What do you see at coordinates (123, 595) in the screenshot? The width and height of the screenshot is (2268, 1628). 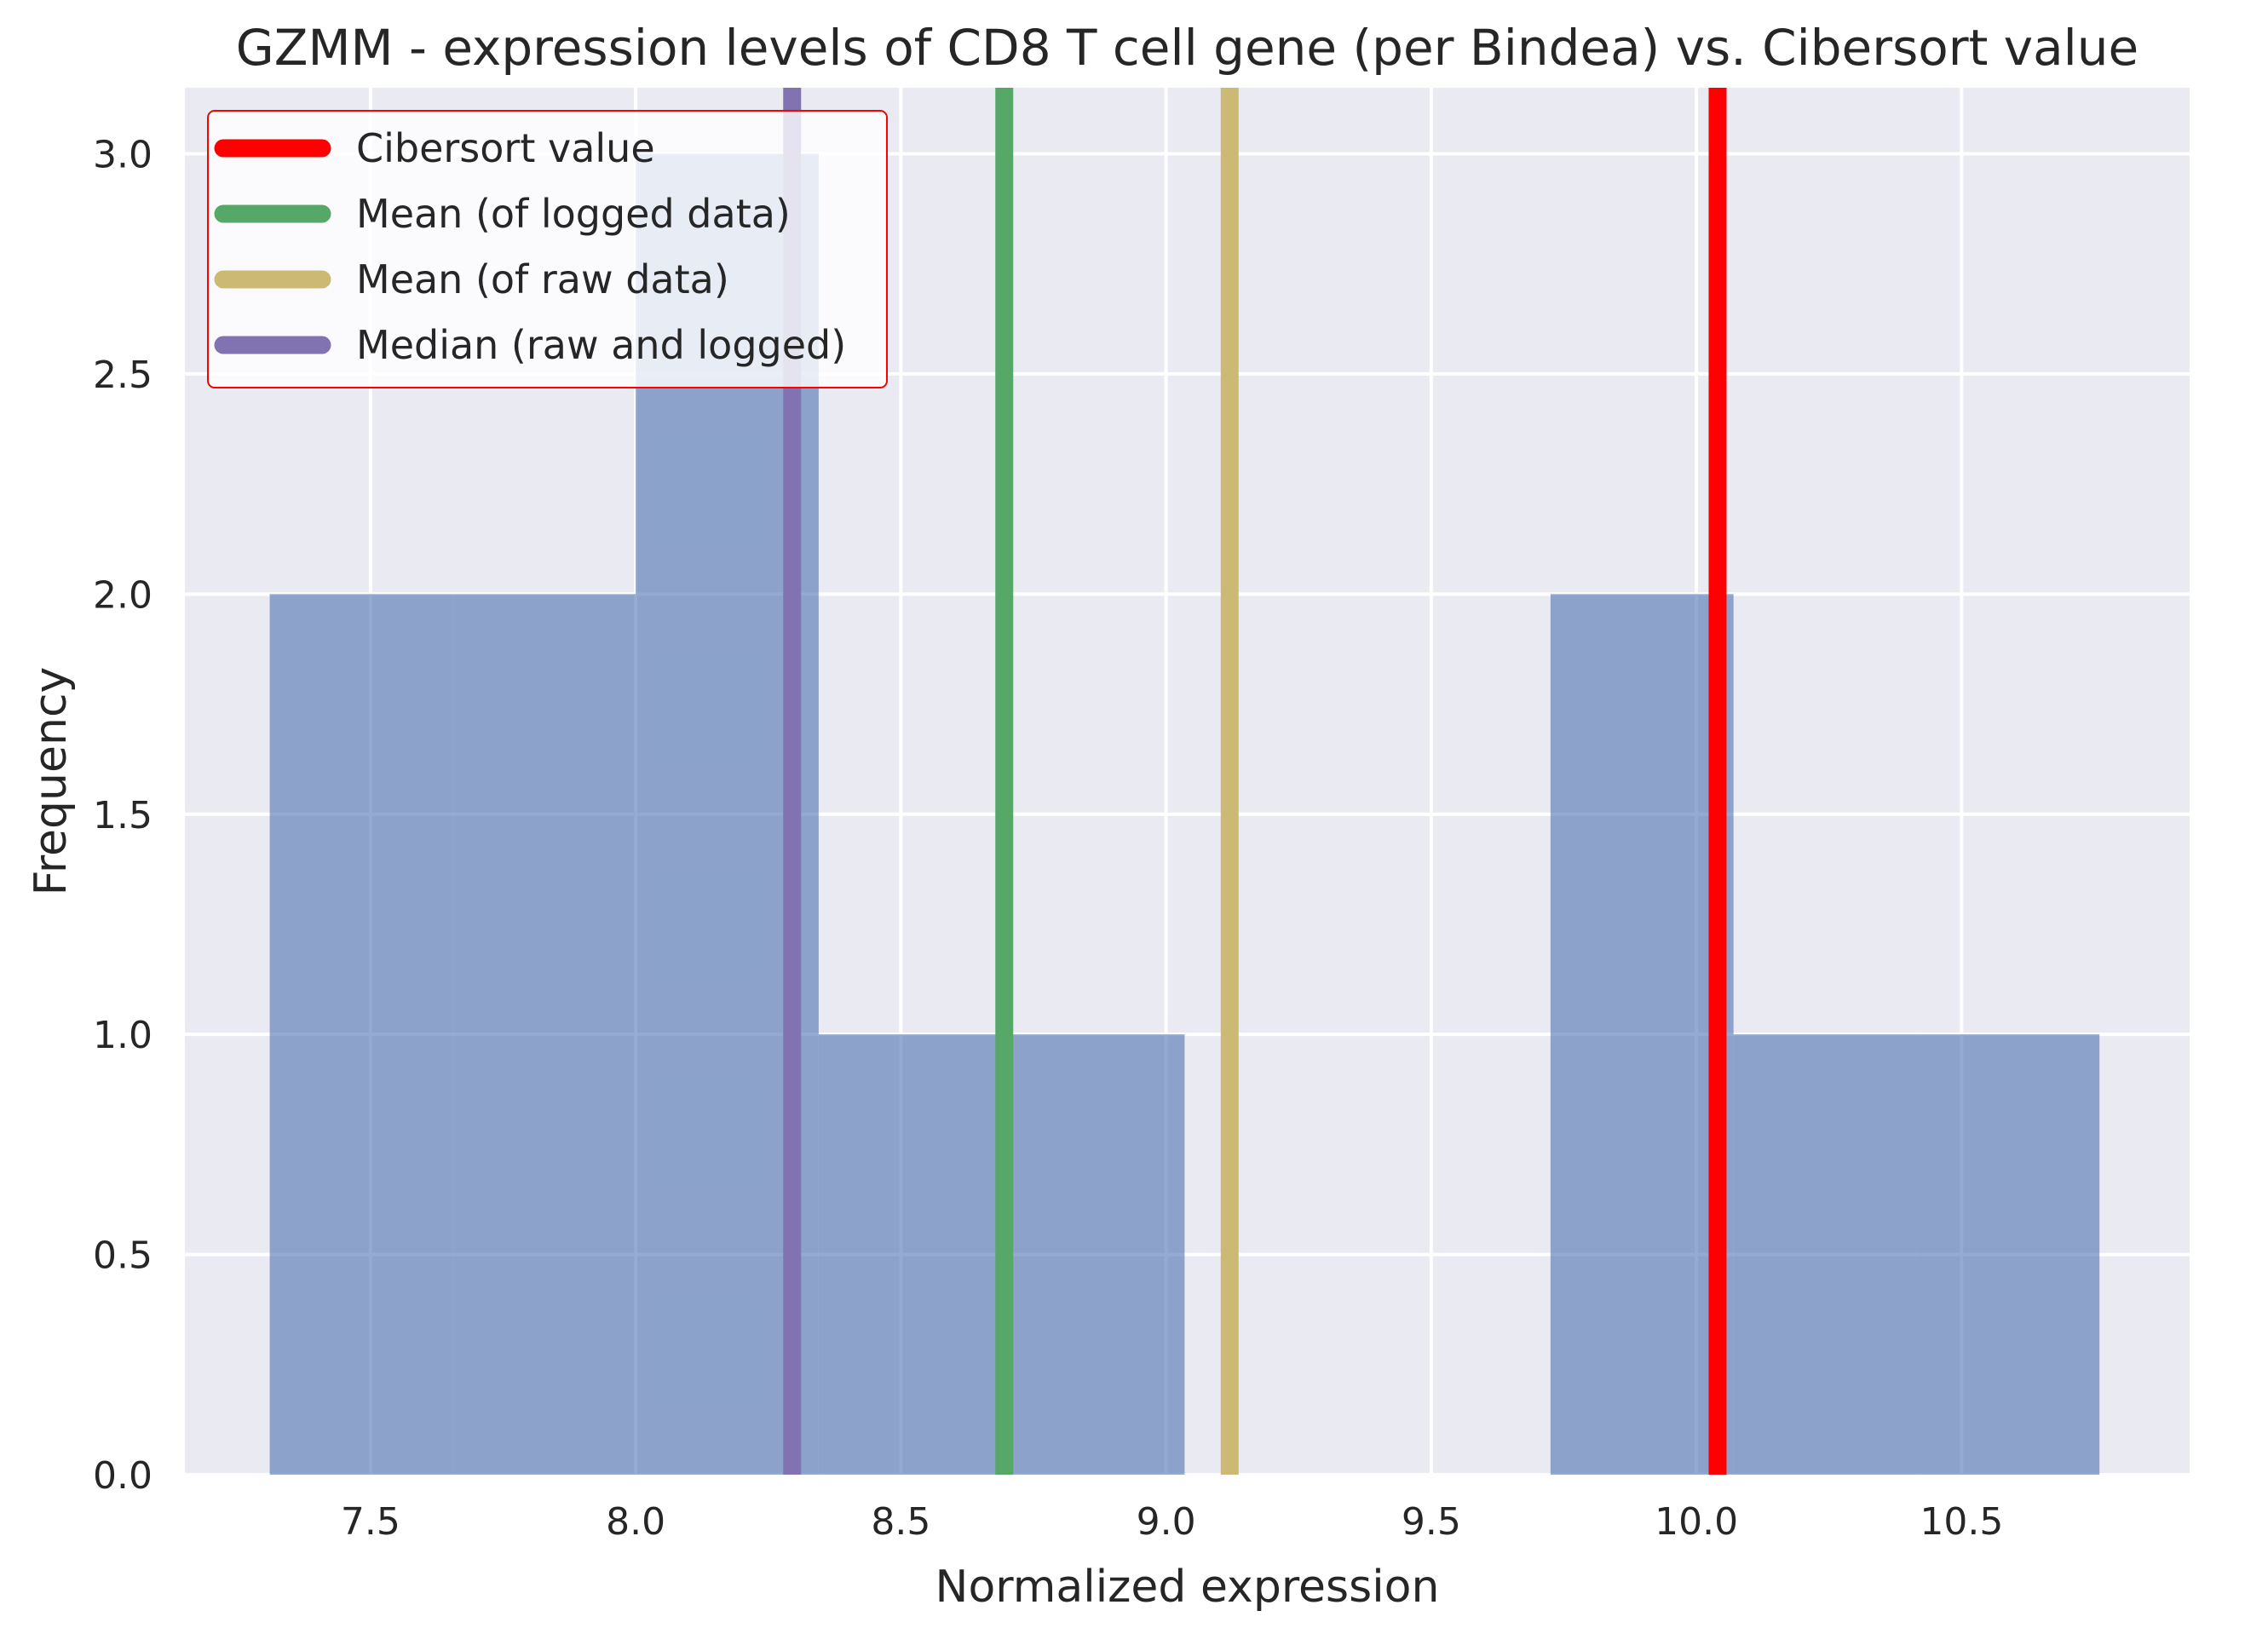 I see `y-tick-label: 2.0` at bounding box center [123, 595].